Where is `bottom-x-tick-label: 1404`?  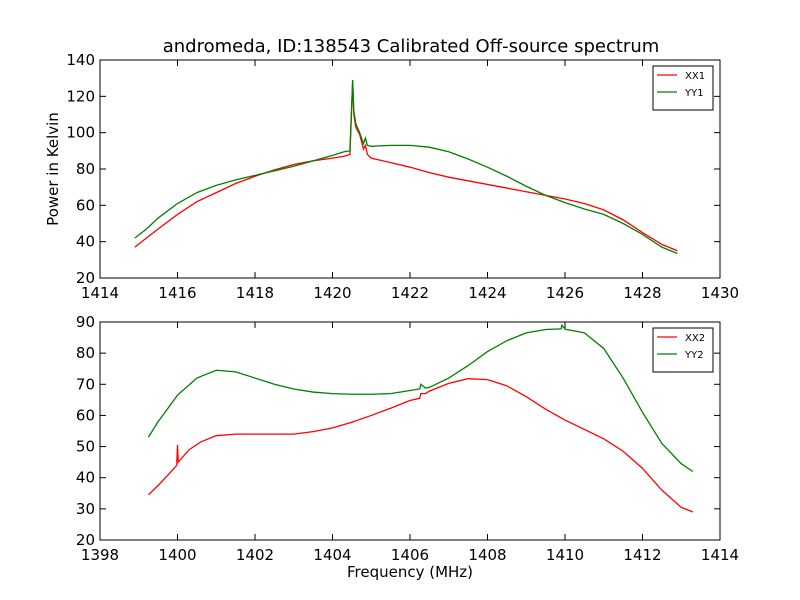
bottom-x-tick-label: 1404 is located at coordinates (332, 555).